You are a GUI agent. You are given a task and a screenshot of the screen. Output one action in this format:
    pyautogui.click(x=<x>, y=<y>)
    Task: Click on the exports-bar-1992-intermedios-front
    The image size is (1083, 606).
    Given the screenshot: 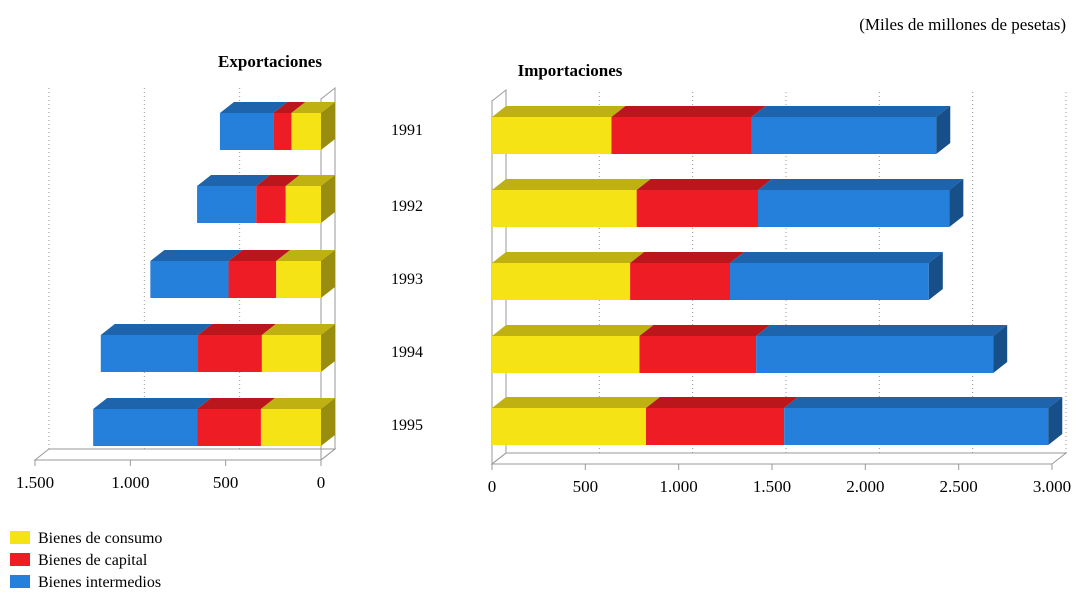 What is the action you would take?
    pyautogui.click(x=227, y=204)
    